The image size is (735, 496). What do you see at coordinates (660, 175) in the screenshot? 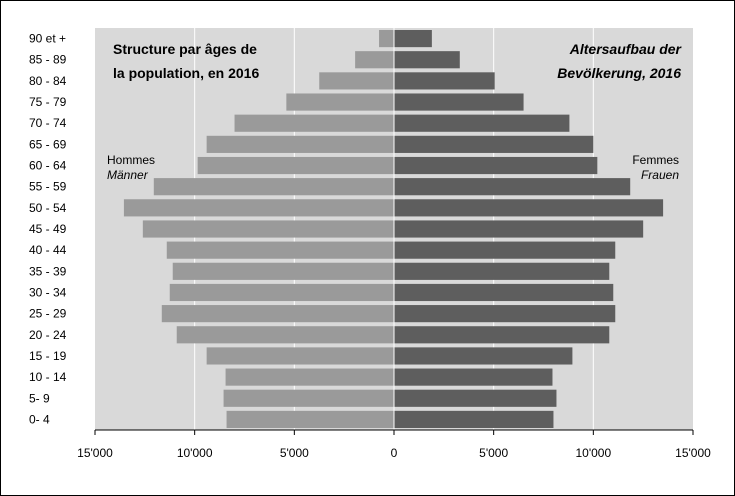
I see `label-frauen: Frauen` at bounding box center [660, 175].